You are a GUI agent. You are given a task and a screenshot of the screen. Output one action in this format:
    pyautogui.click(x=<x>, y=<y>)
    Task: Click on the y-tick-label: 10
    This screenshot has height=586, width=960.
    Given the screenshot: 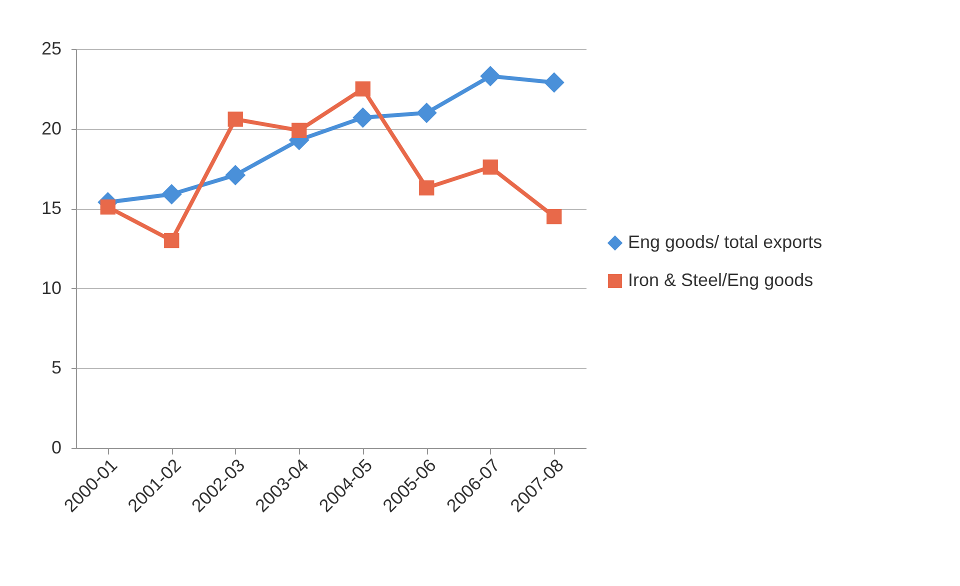 What is the action you would take?
    pyautogui.click(x=51, y=288)
    